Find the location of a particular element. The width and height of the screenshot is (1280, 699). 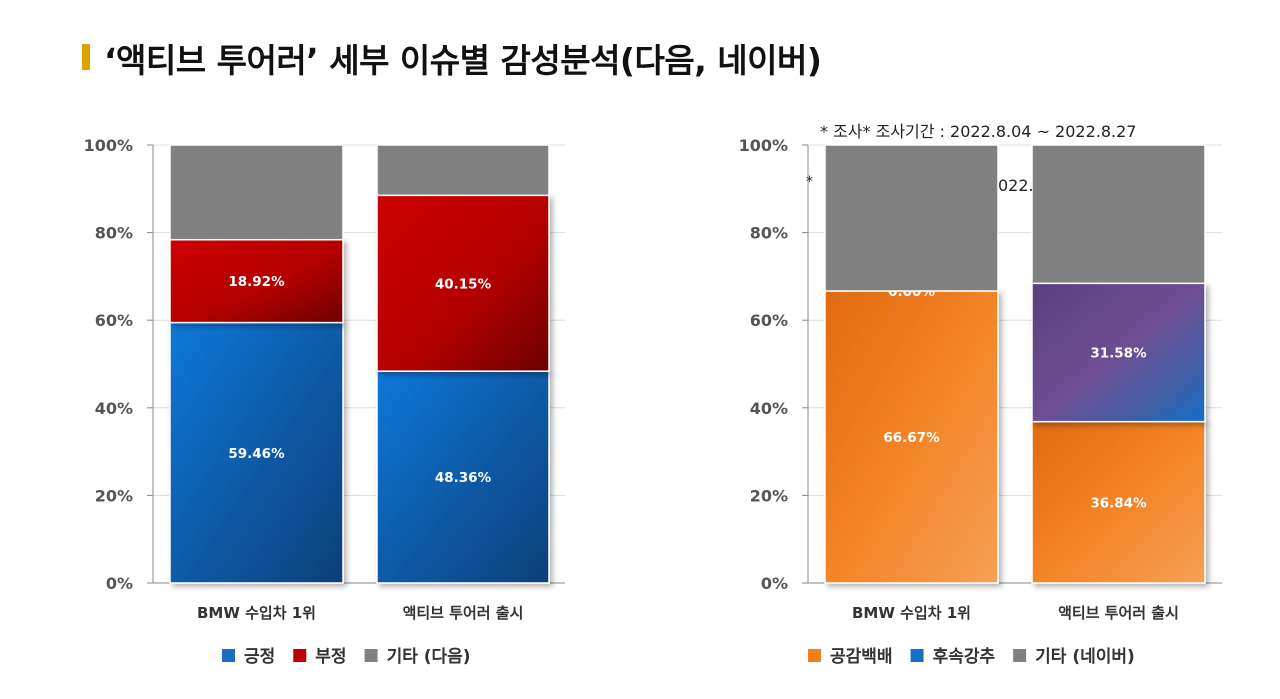

survey-period-note: * 조사* 조사기간 : 2022.8.04 ~ 2022.8.27 is located at coordinates (978, 131).